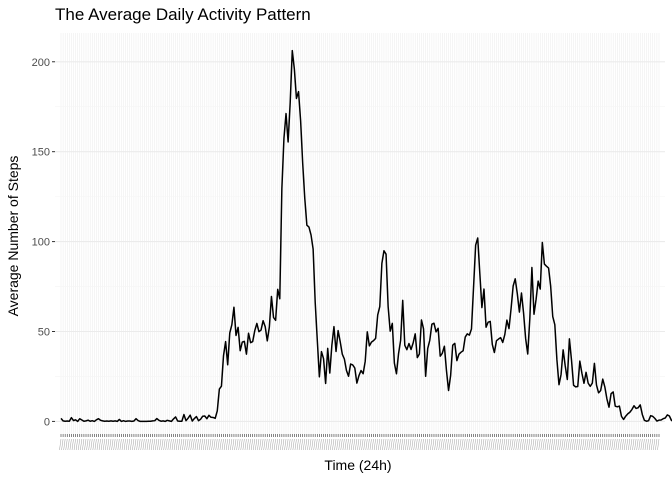 This screenshot has height=480, width=672. What do you see at coordinates (41, 243) in the screenshot?
I see `y-tick-label: 100` at bounding box center [41, 243].